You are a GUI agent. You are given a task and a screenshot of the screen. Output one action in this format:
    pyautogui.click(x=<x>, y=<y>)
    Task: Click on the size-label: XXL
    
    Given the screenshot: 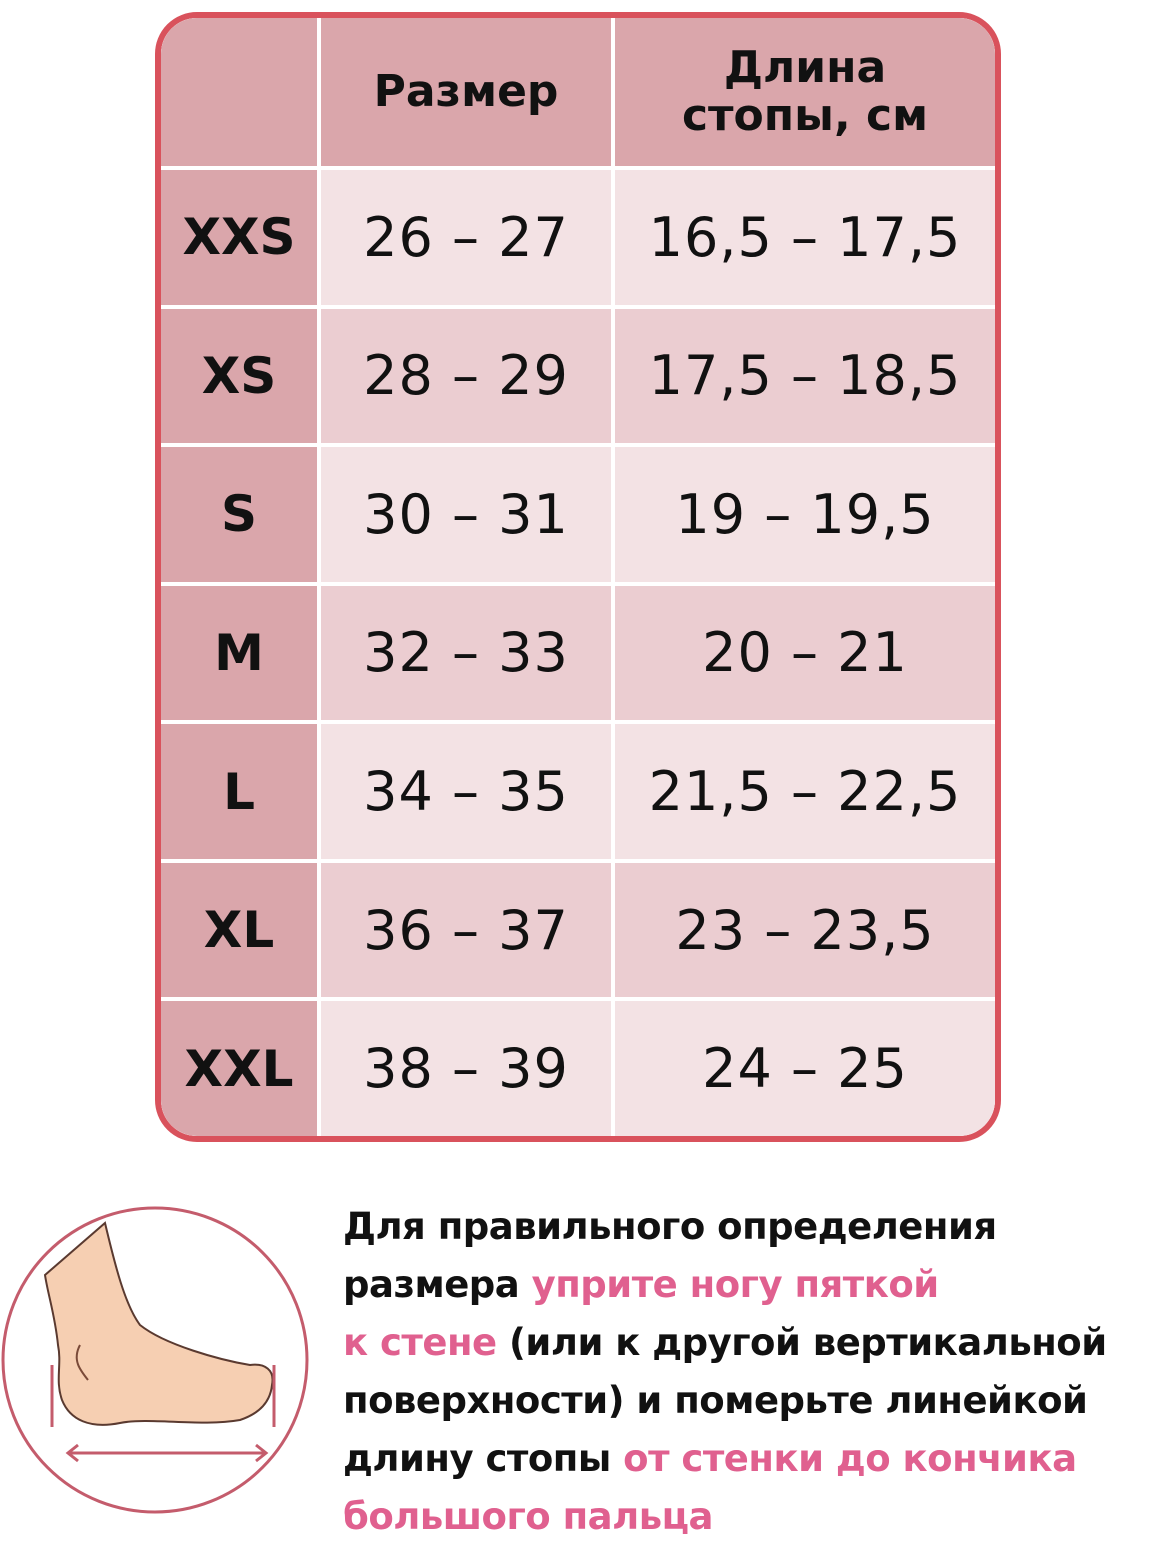 What is the action you would take?
    pyautogui.click(x=239, y=1068)
    